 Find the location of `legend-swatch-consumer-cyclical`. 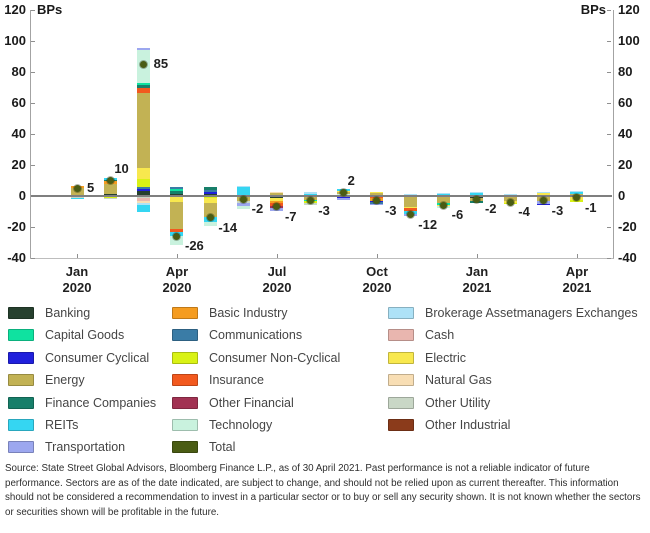

legend-swatch-consumer-cyclical is located at coordinates (21, 357).